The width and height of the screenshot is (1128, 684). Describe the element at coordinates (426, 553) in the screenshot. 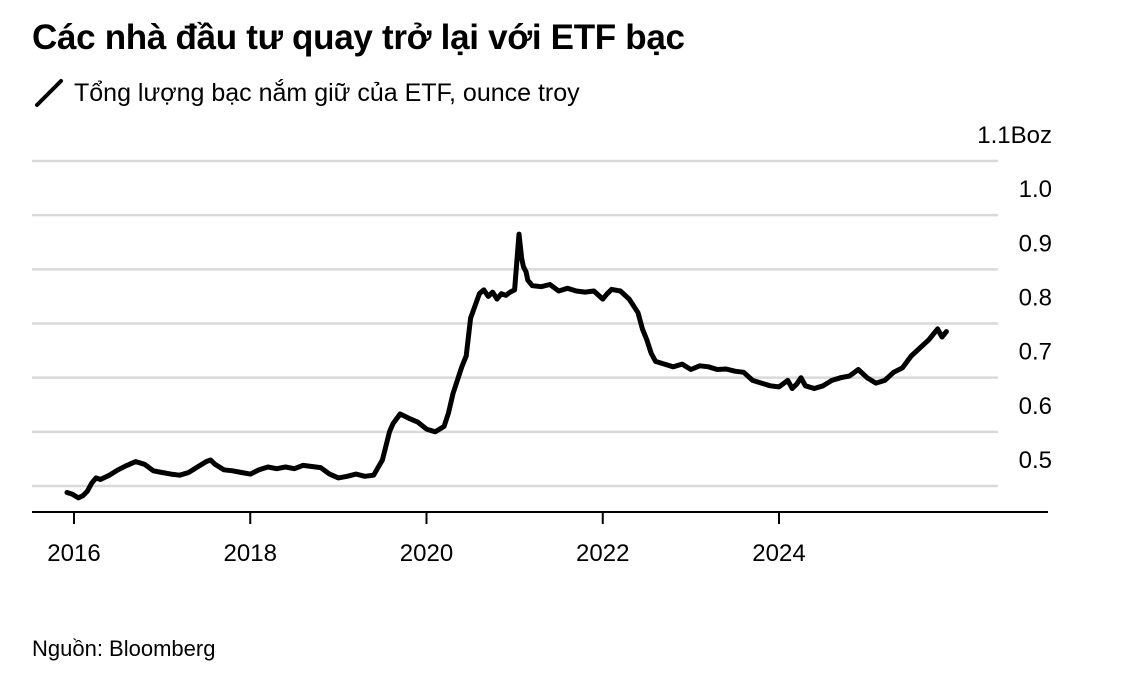

I see `x-tick-label: 2020` at that location.